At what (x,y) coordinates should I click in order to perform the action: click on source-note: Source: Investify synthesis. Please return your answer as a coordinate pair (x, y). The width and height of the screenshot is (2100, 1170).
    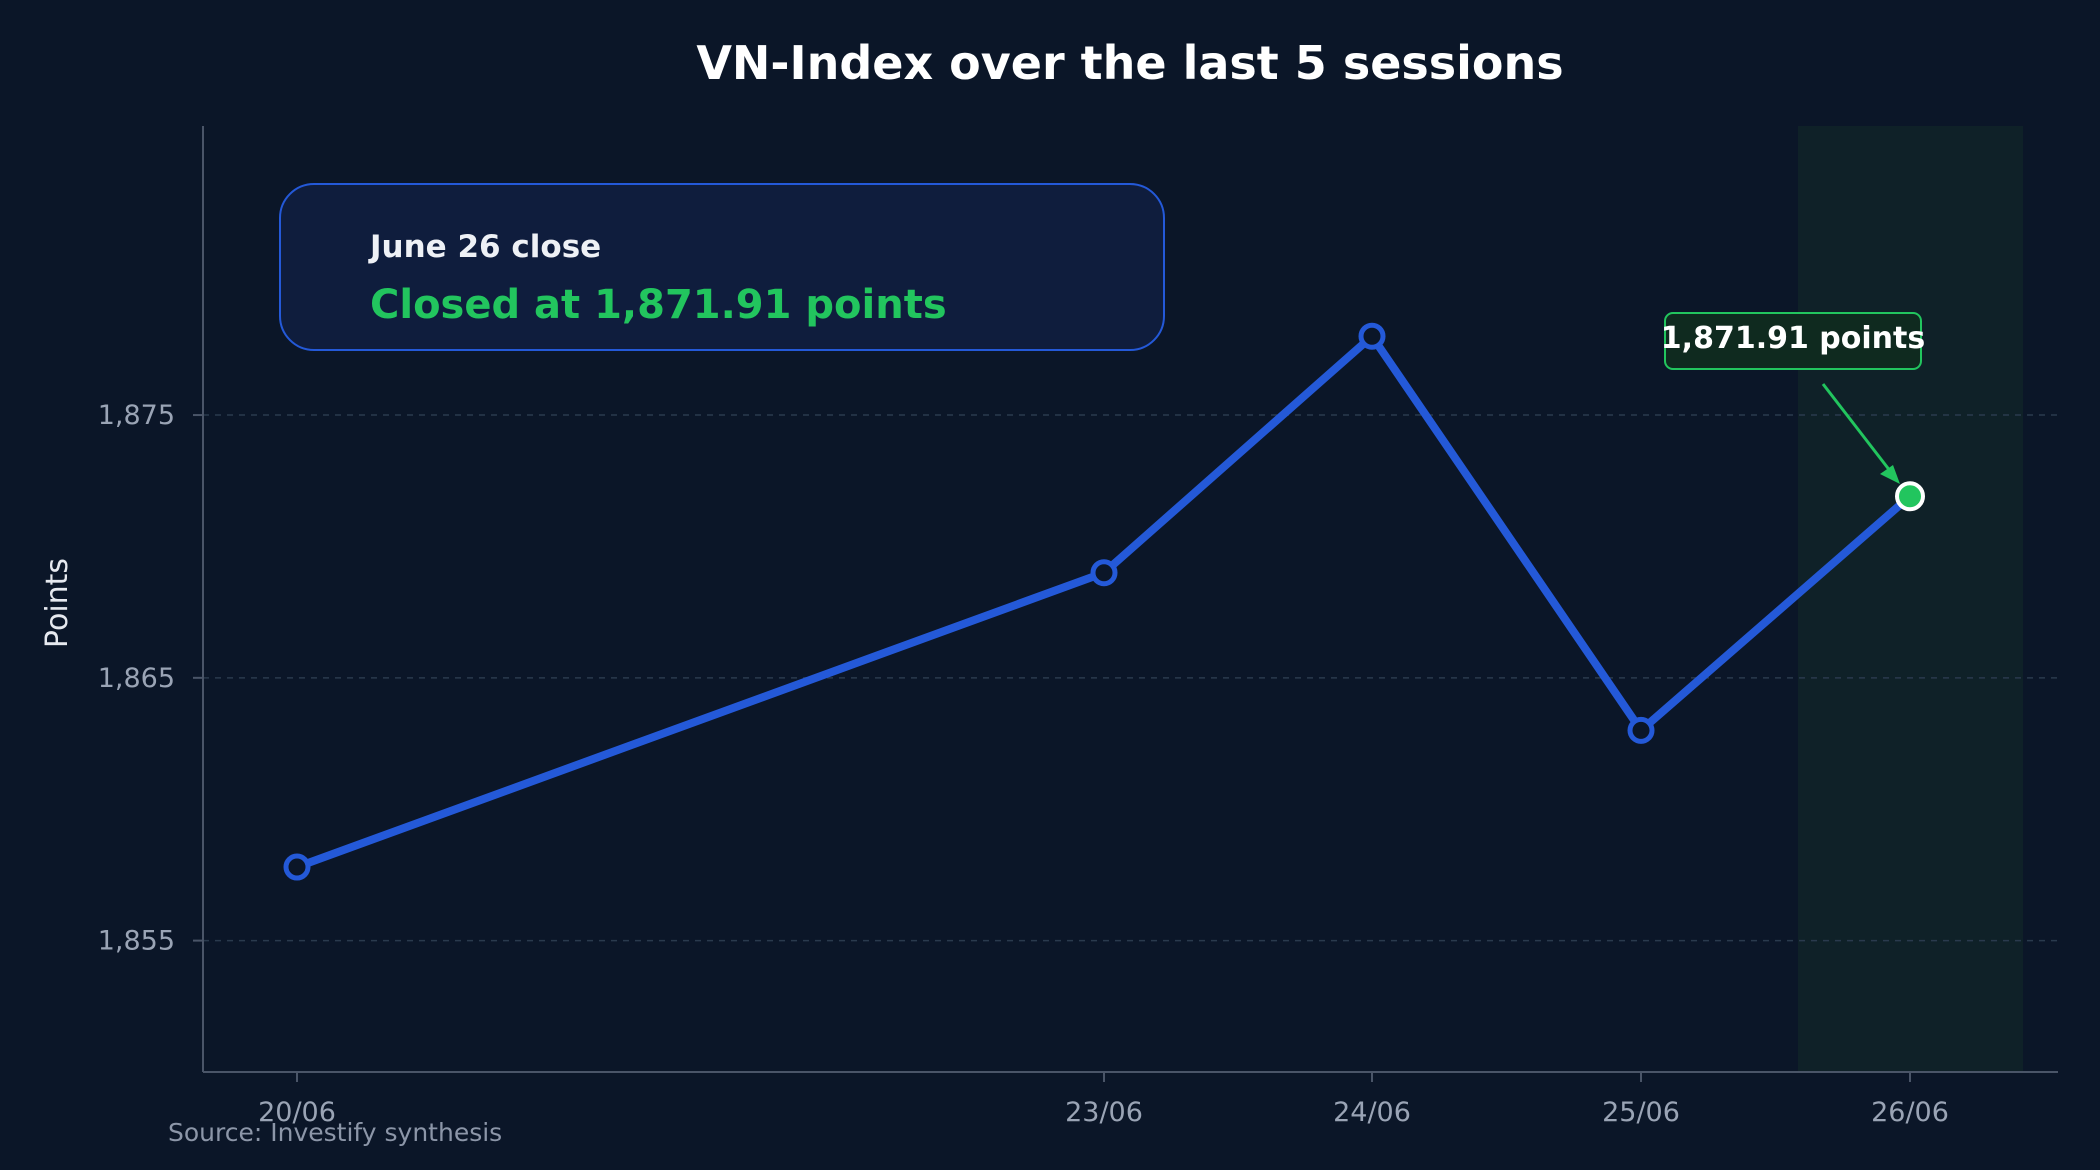
    Looking at the image, I should click on (335, 1132).